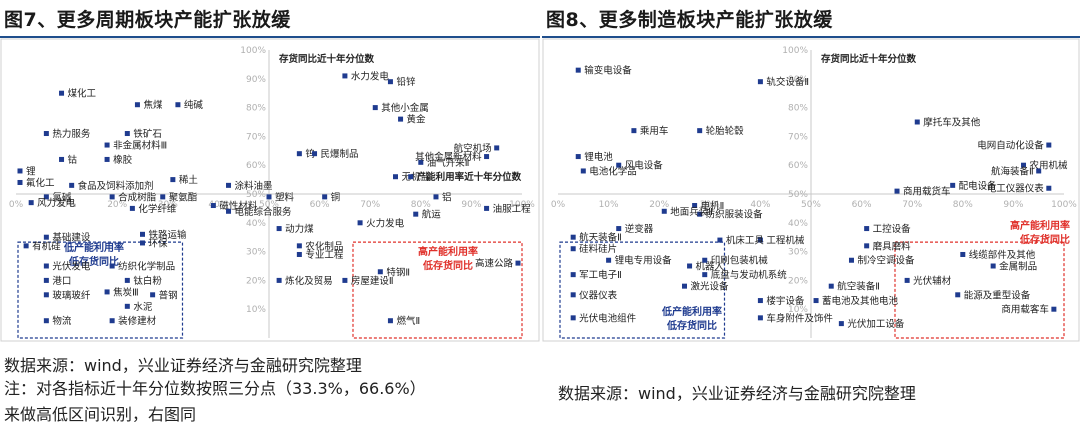 The image size is (1080, 432). Describe the element at coordinates (811, 205) in the screenshot. I see `x-tick-label: 50%` at that location.